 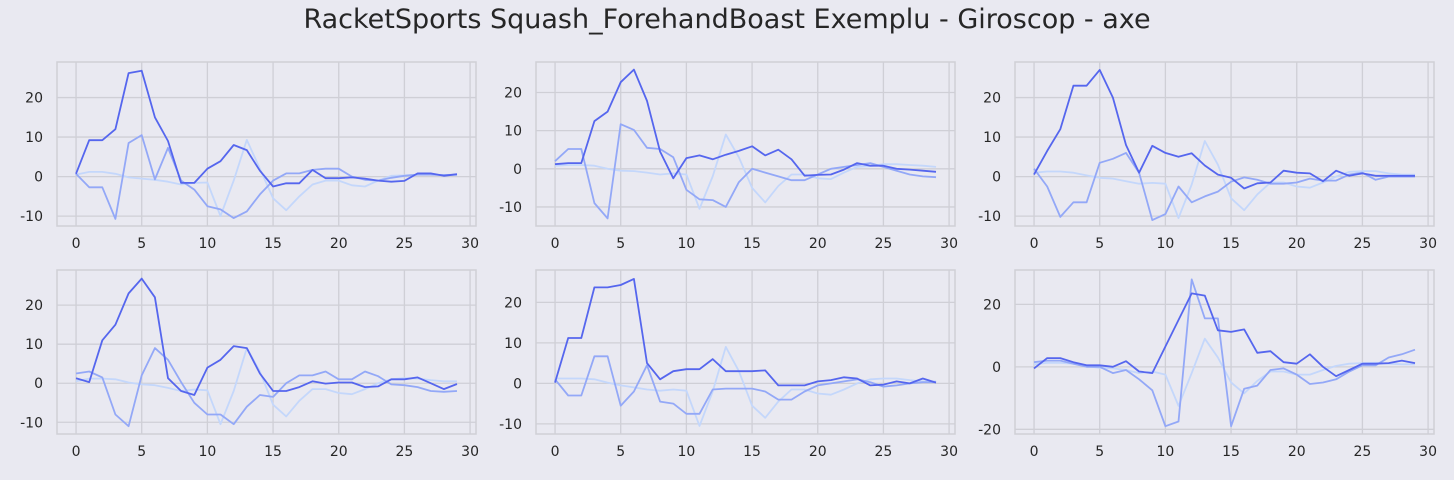 I want to click on subplot-4: 0 5 10 15 20 25 30 -10 0 10 20, so click(x=249, y=364).